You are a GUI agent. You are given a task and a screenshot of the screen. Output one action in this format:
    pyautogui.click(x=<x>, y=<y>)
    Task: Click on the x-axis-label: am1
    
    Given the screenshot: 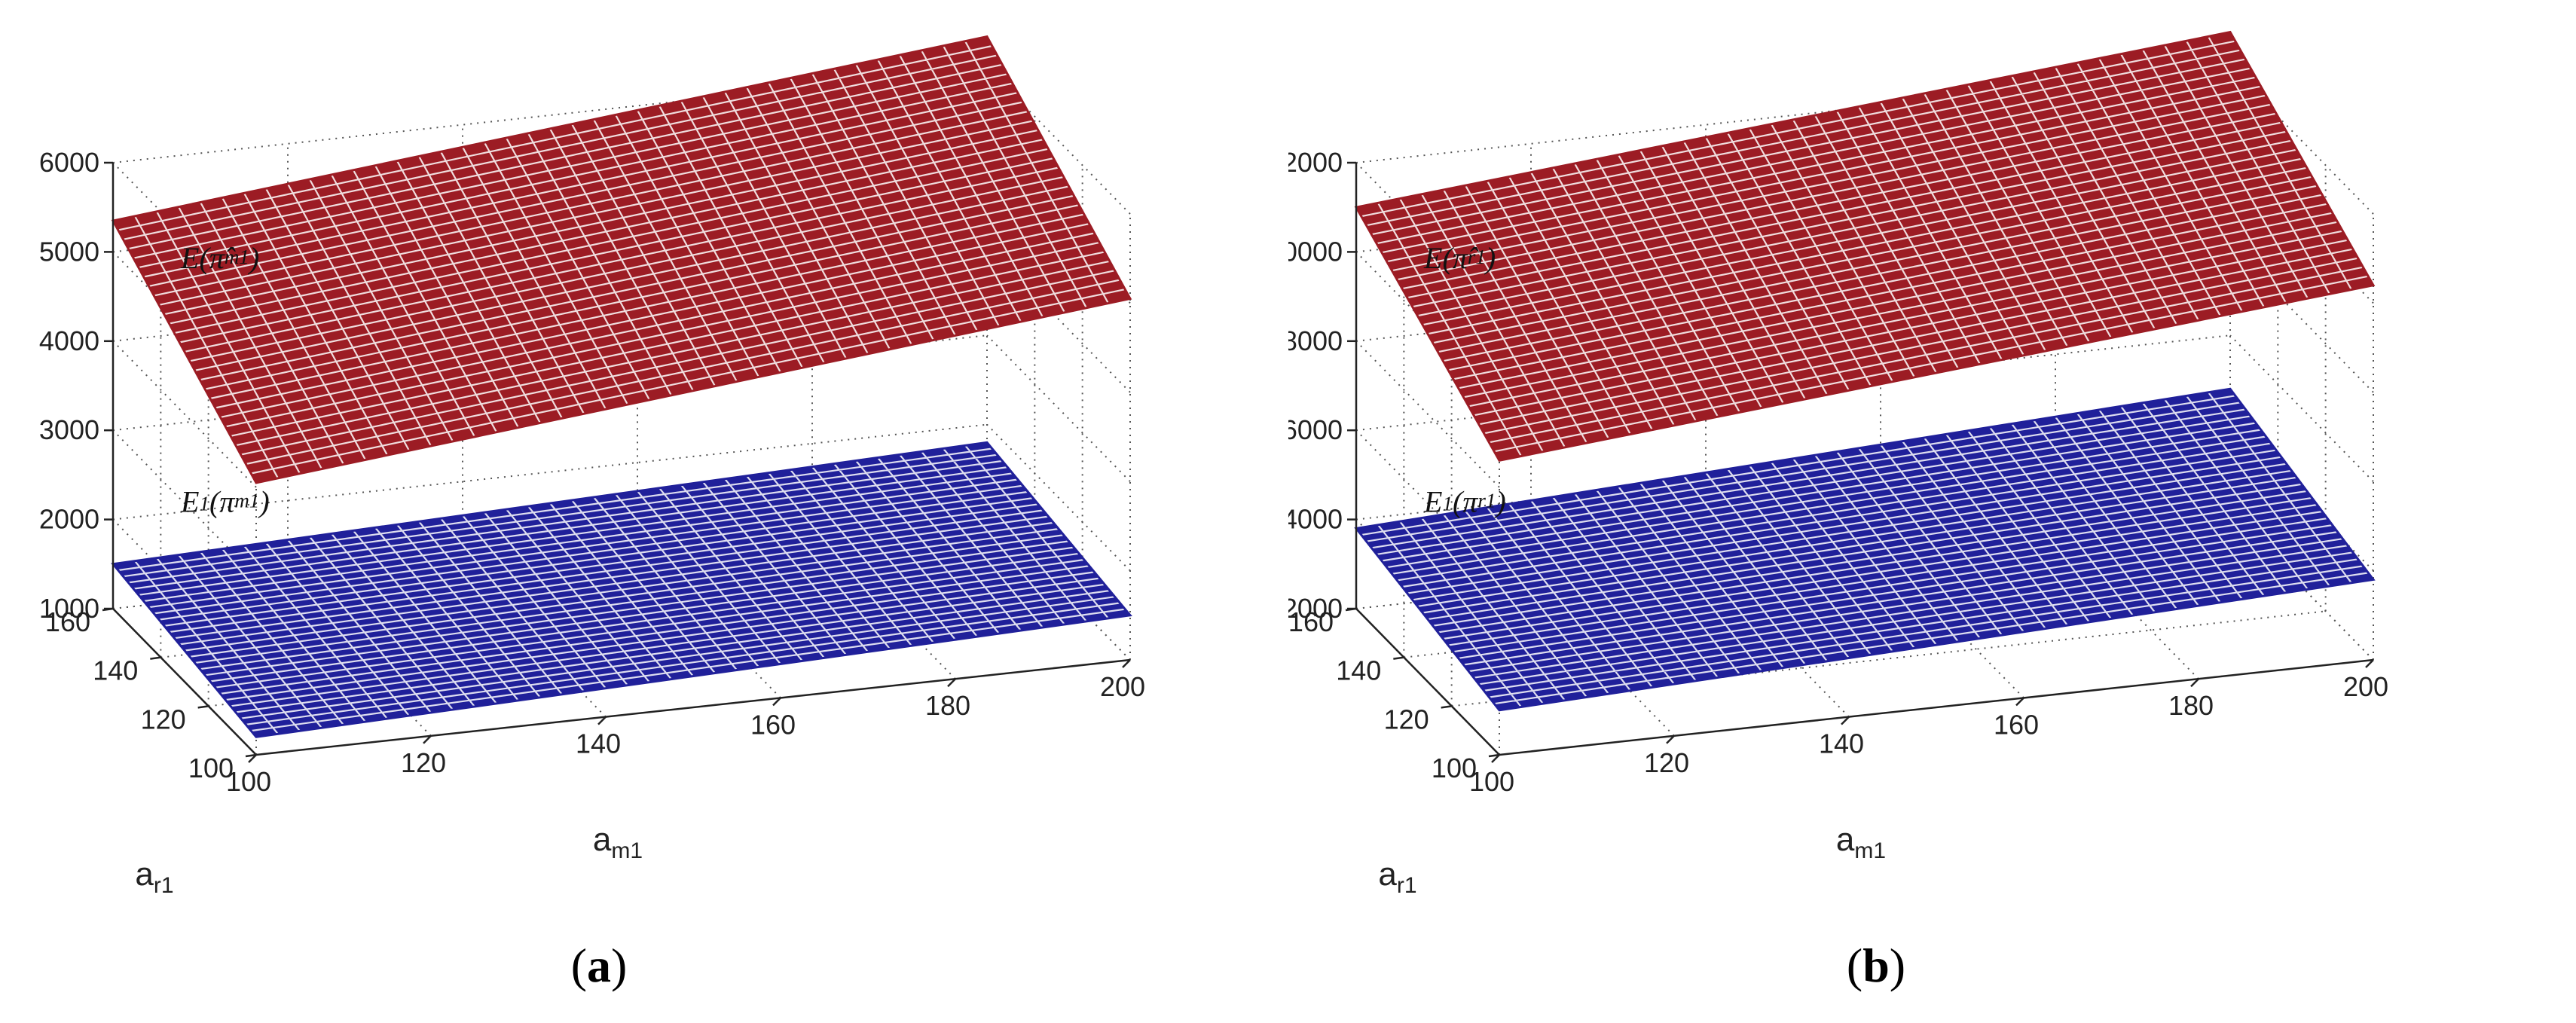 What is the action you would take?
    pyautogui.click(x=618, y=842)
    